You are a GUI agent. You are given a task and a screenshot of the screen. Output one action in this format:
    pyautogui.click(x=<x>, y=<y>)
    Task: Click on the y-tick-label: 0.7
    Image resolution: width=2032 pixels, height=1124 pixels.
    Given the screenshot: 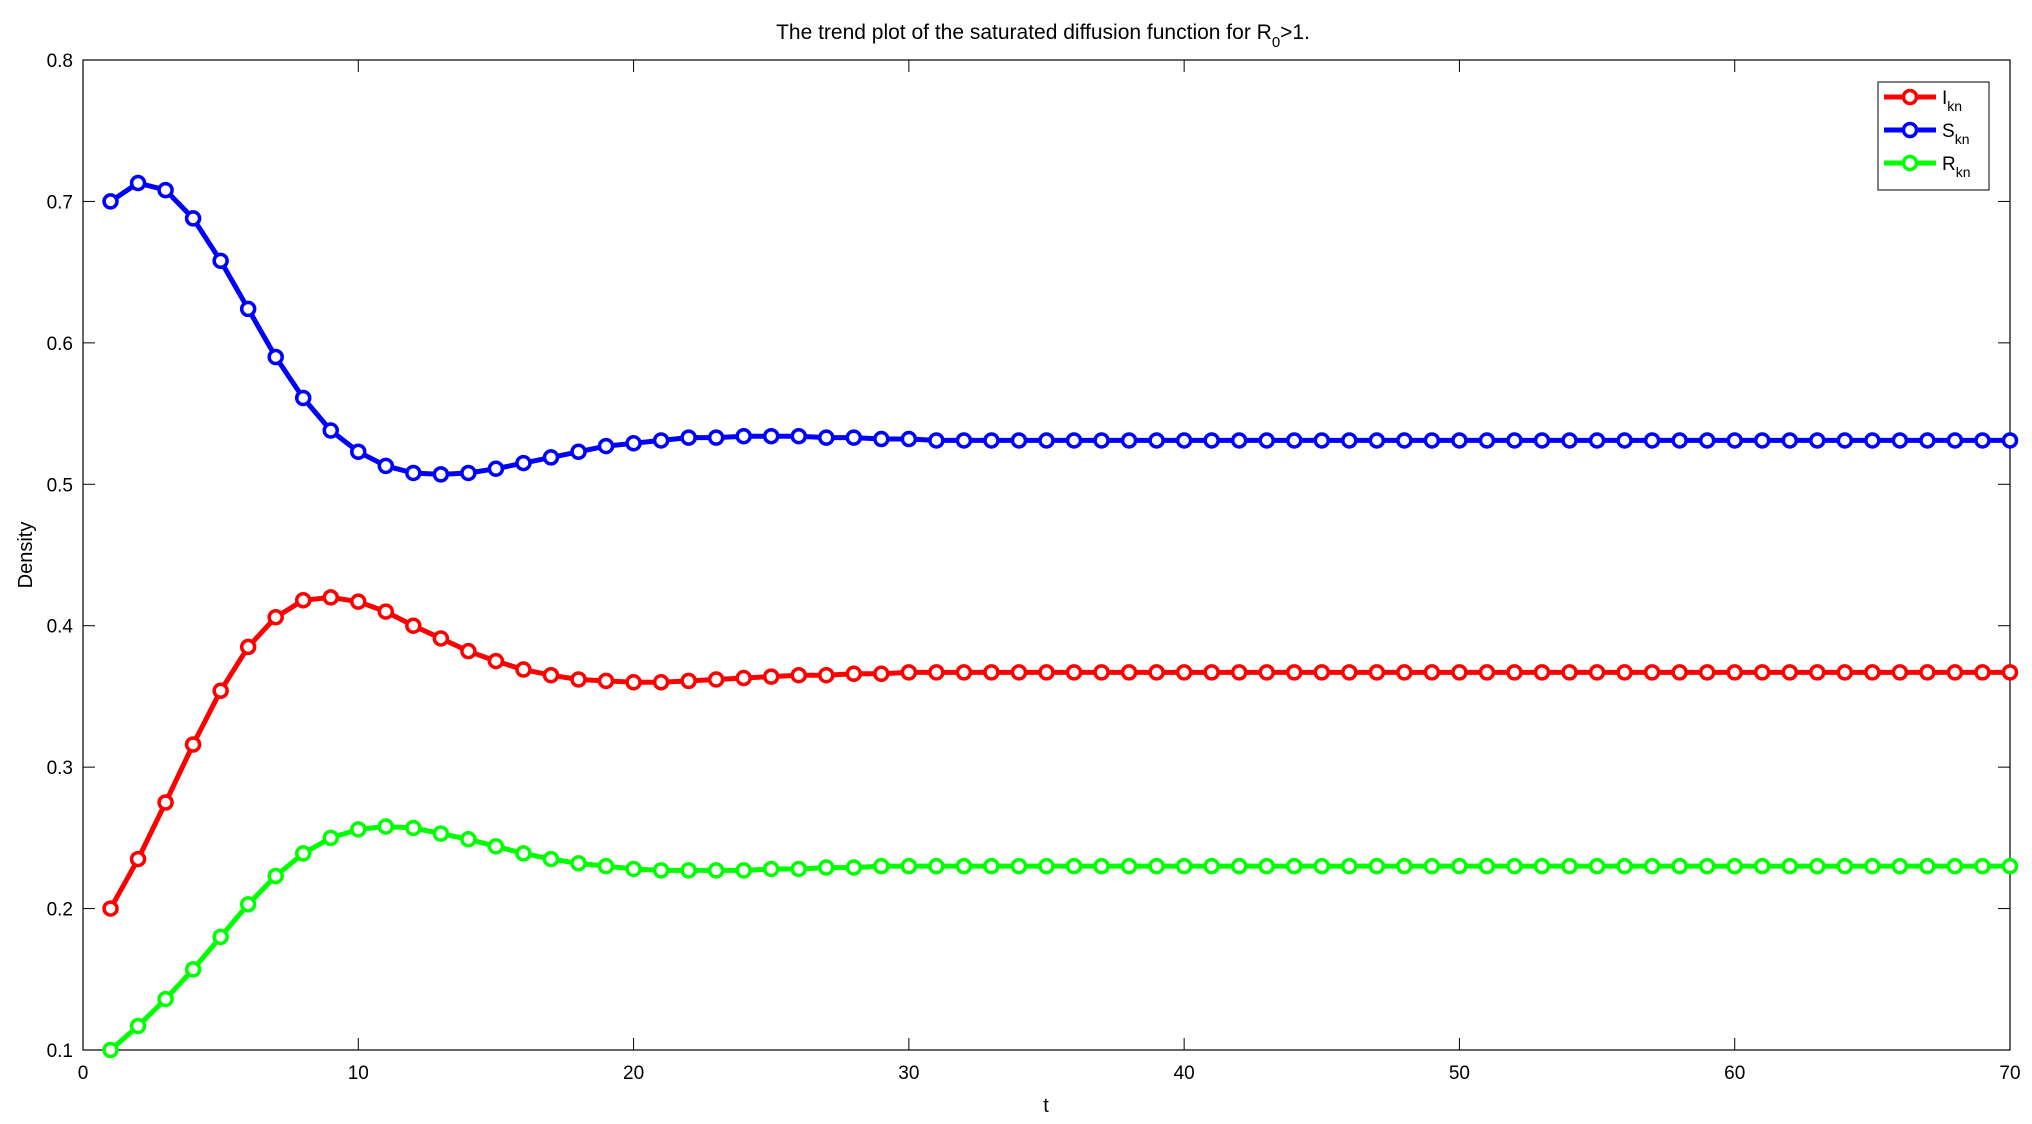 What is the action you would take?
    pyautogui.click(x=60, y=202)
    